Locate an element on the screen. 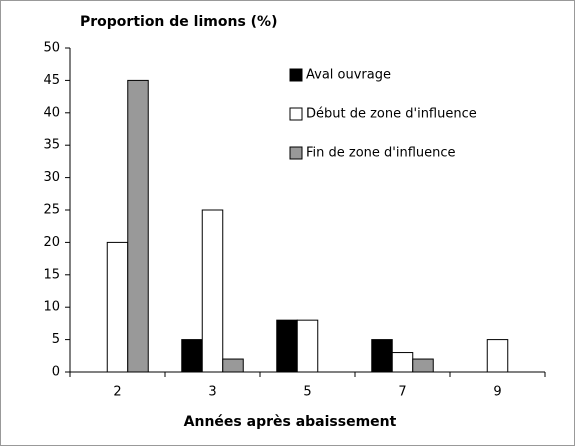 The image size is (575, 446). legend-label: Début de zone d'influence is located at coordinates (391, 114).